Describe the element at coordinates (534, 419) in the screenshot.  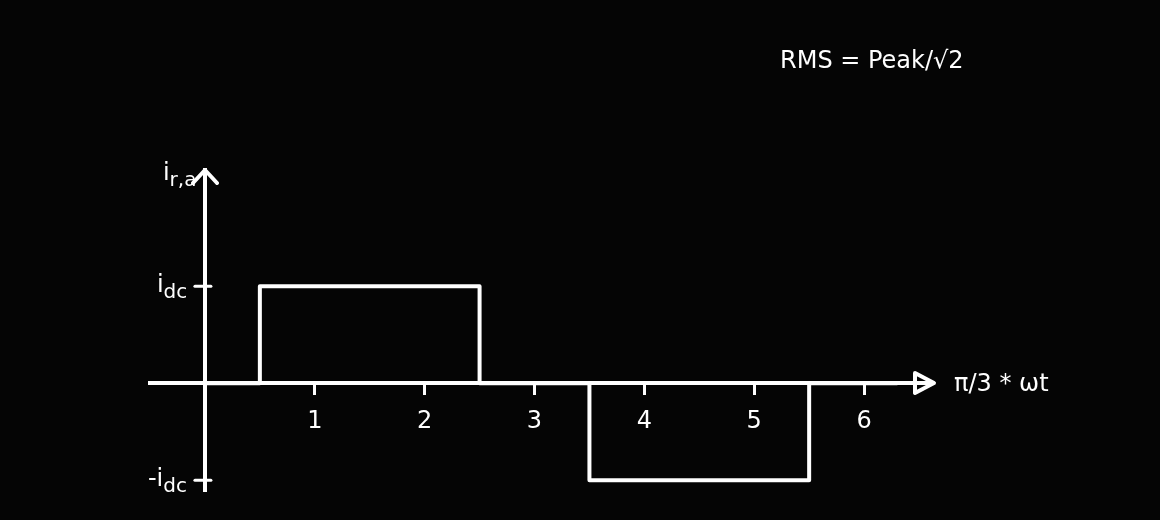
I see `x-tick-label: 3` at that location.